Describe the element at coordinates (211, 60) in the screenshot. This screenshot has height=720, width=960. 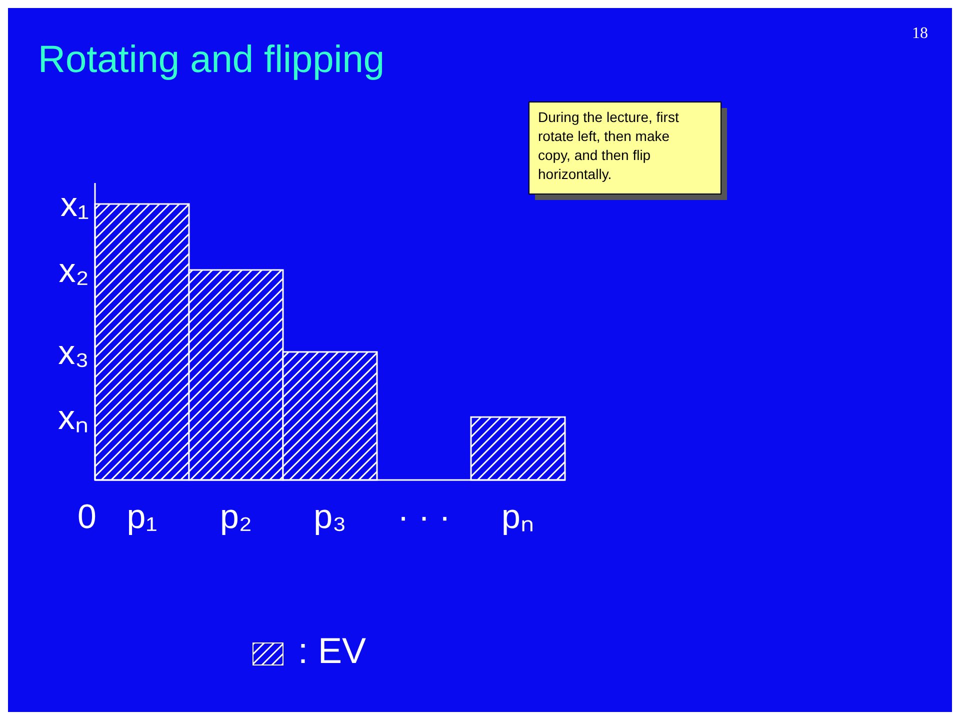
I see `chart-title: Rotating and flipping` at that location.